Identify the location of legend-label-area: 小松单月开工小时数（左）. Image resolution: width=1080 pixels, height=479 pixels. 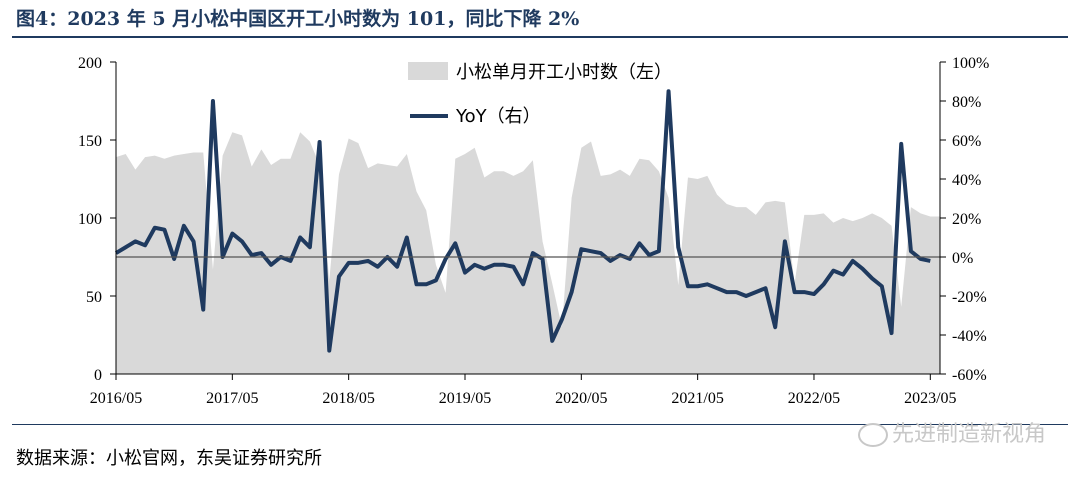
(564, 72).